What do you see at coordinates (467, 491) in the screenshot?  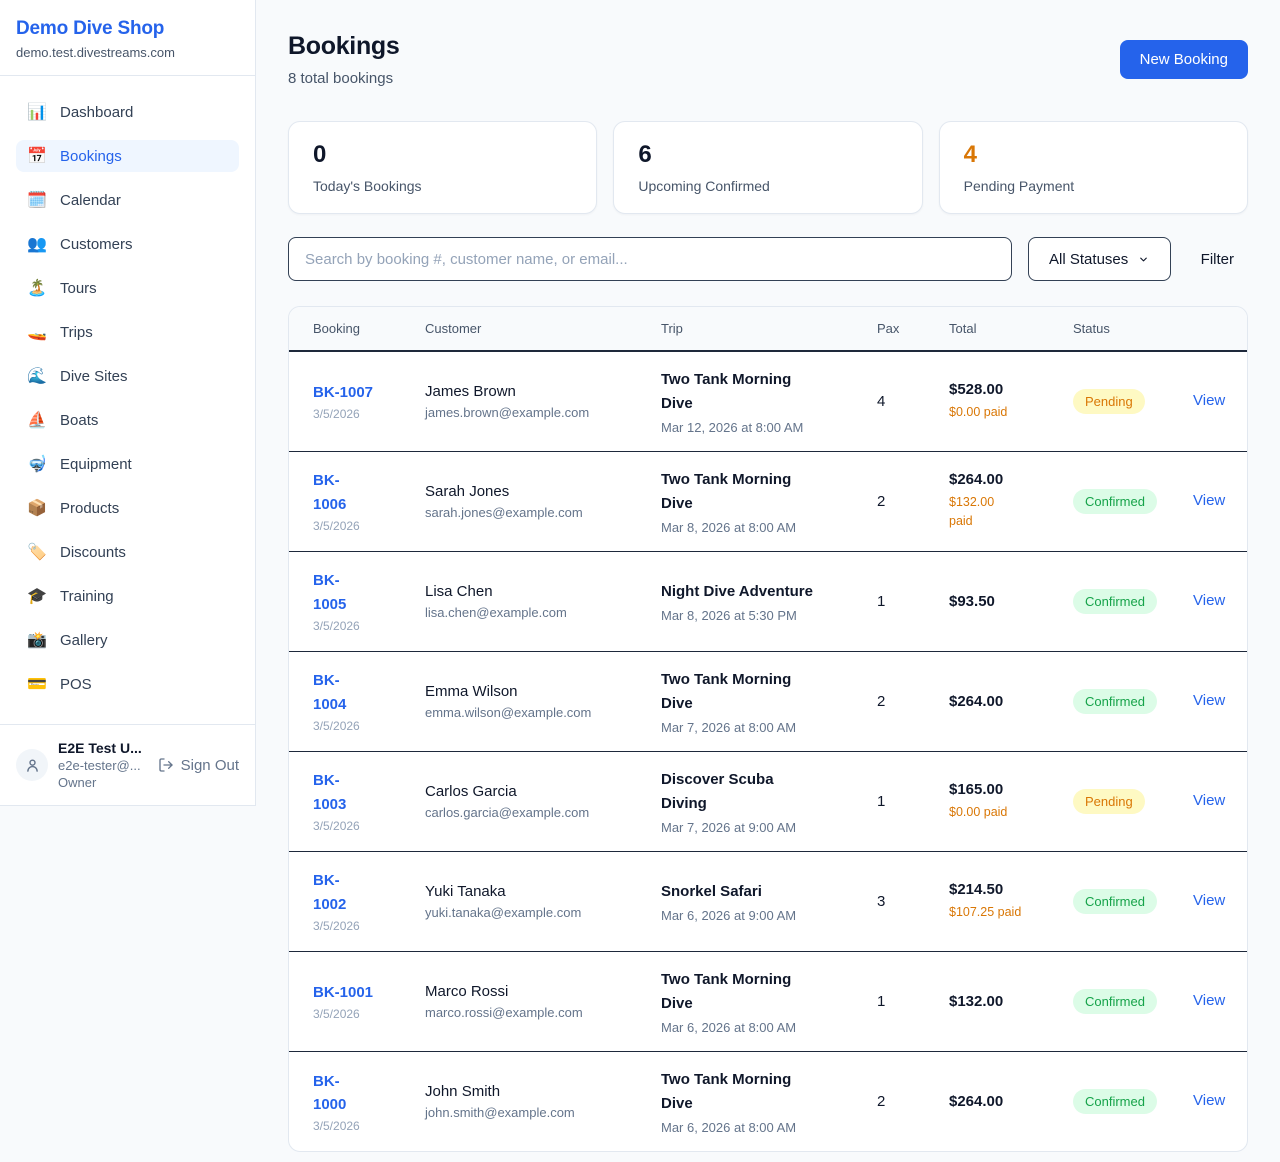 I see `customer-name: Sarah Jones` at bounding box center [467, 491].